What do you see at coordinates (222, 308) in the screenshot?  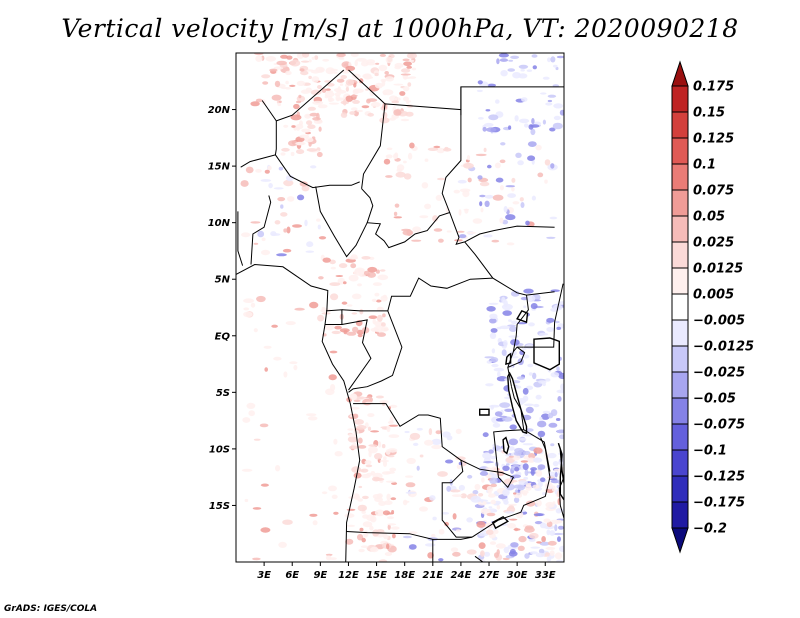 I see `latitude-axis: 20N 15N 10N 5N EQ 5S 10S 15S` at bounding box center [222, 308].